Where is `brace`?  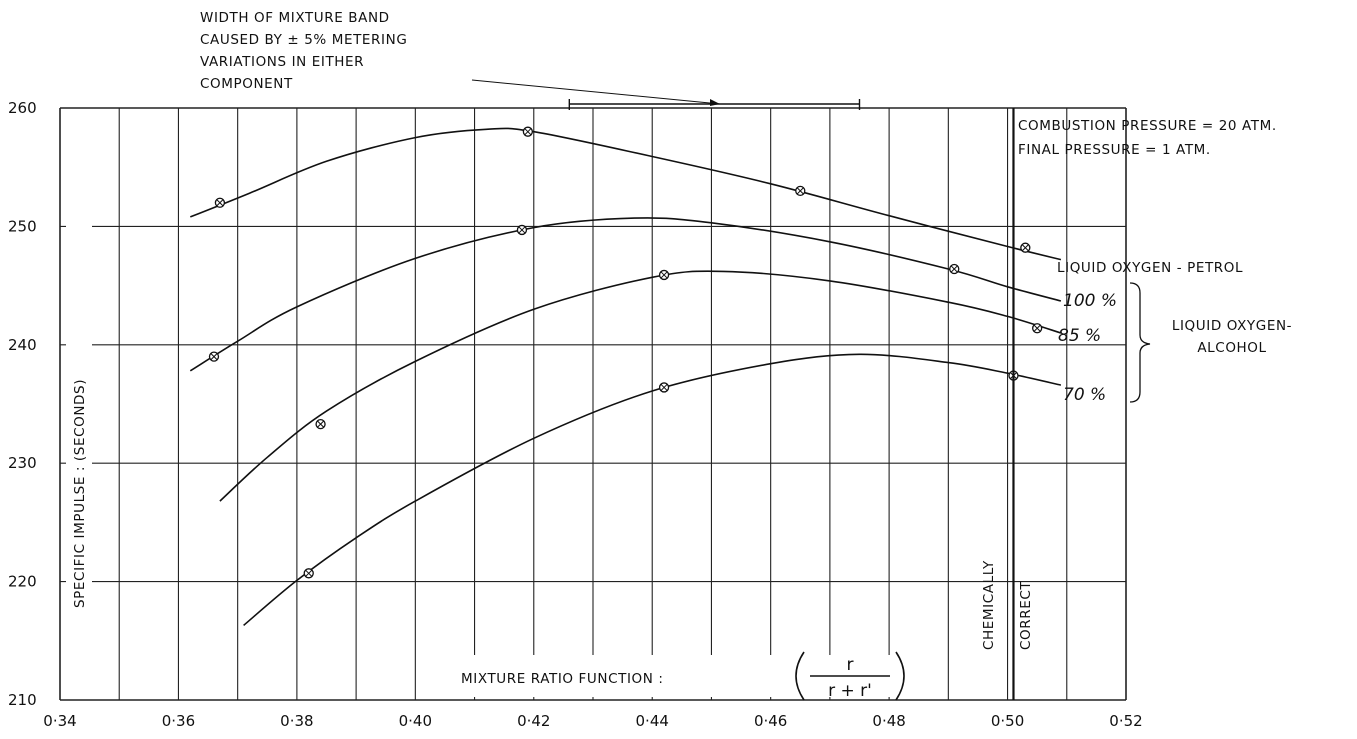 brace is located at coordinates (1140, 342).